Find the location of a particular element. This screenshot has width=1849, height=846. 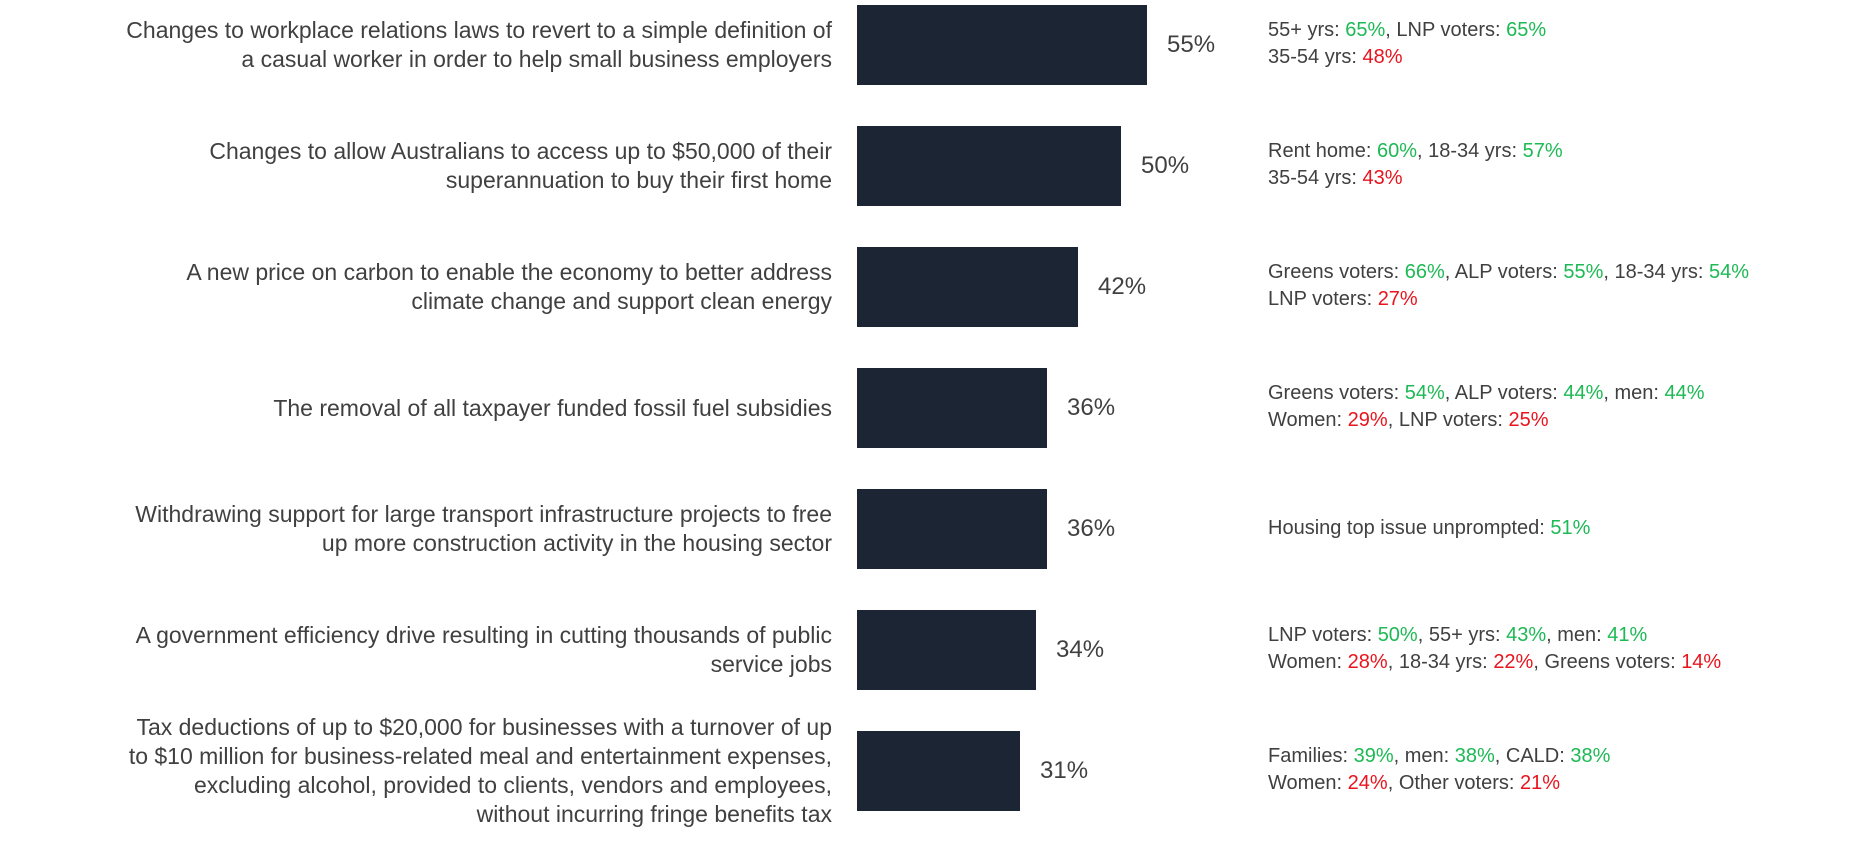

lower-value: 48% is located at coordinates (1382, 57).